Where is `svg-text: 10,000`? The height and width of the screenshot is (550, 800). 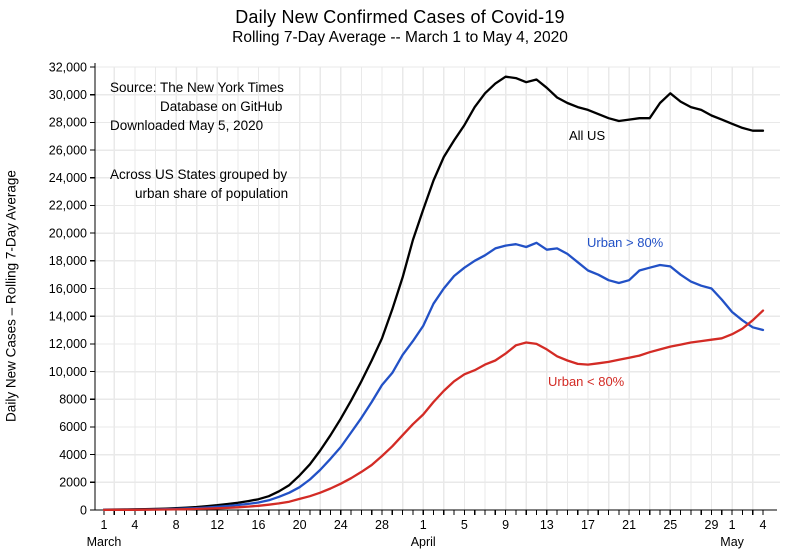
svg-text: 10,000 is located at coordinates (68, 372).